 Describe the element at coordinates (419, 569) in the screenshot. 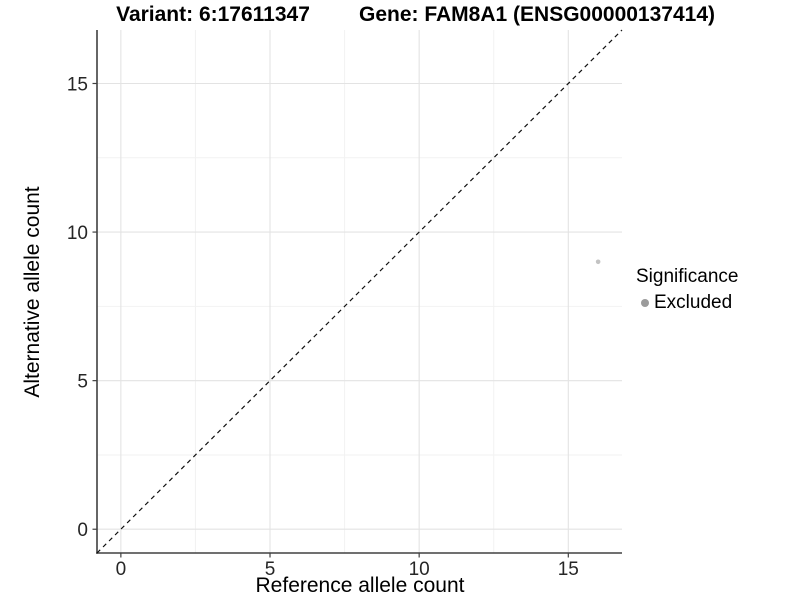

I see `x-tick-label: 10` at that location.